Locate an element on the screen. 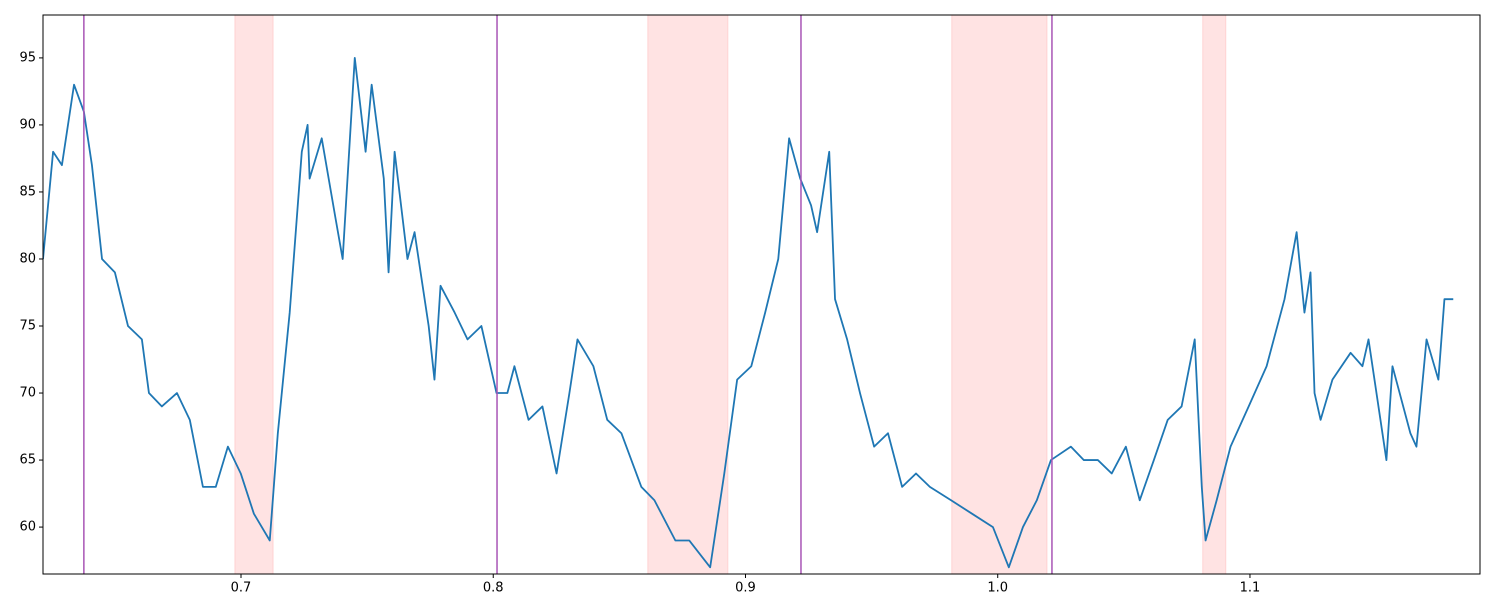  y-tick-label: 85 is located at coordinates (27, 191).